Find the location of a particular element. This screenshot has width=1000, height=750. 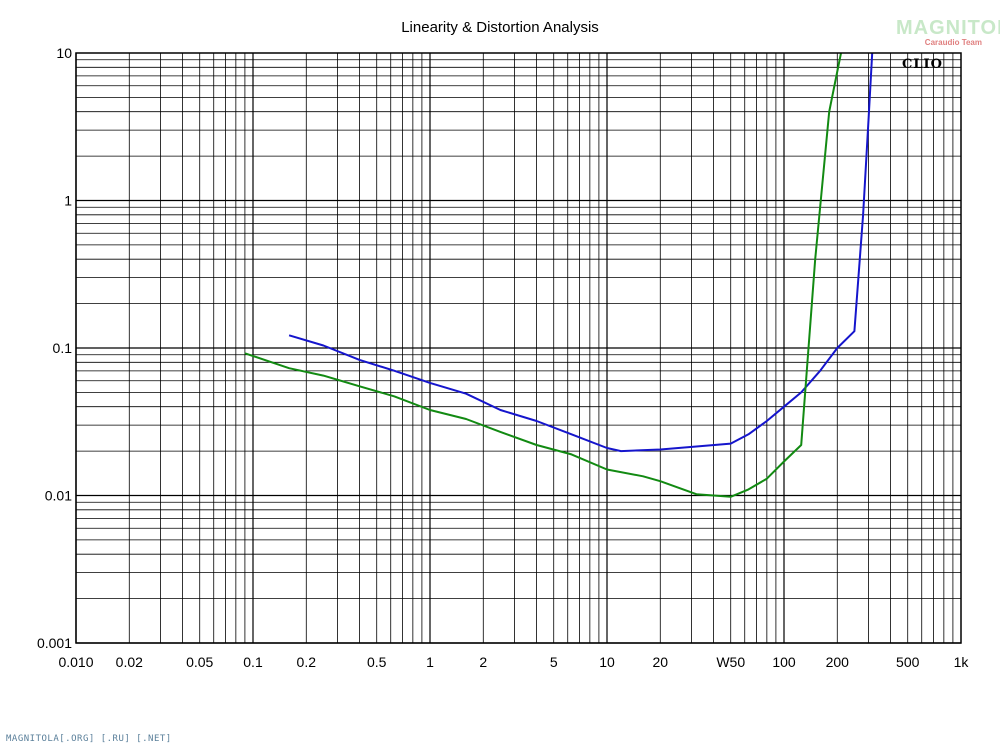

x-tick-label: 1 is located at coordinates (430, 662).